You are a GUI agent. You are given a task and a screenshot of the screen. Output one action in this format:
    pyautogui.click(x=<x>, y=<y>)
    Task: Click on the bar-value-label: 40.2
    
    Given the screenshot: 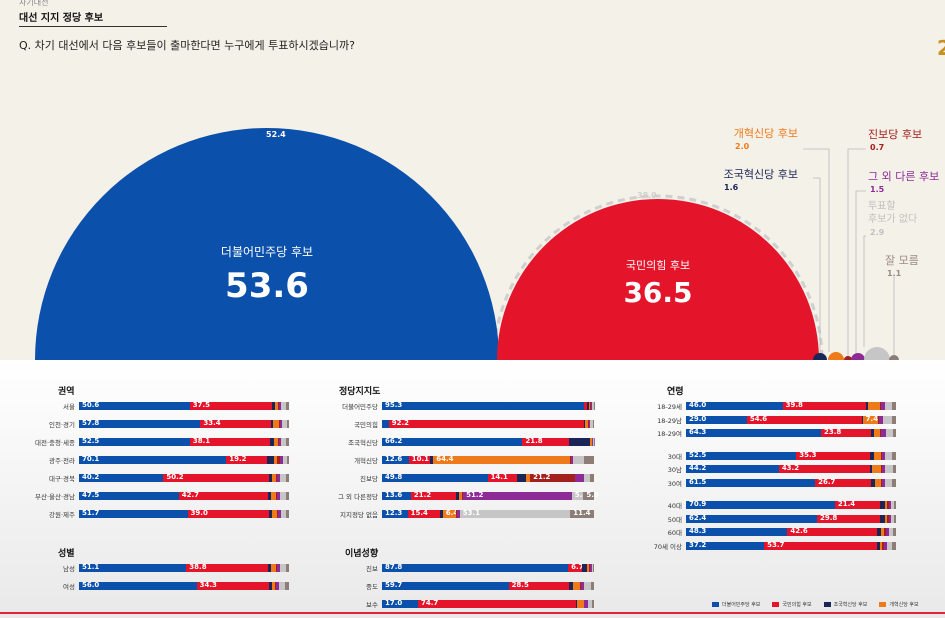 What is the action you would take?
    pyautogui.click(x=91, y=477)
    